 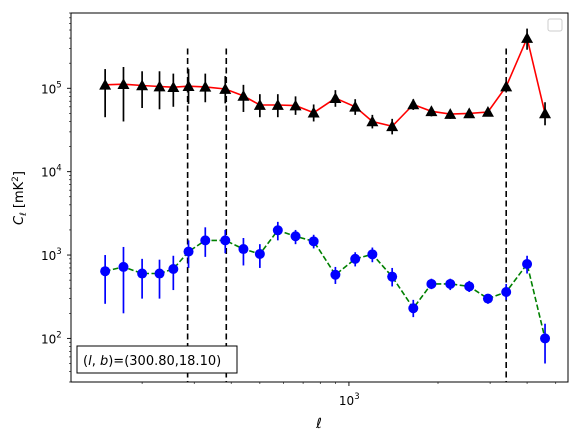 I want to click on annotation: (l, b)=(300.80,18.10), so click(x=157, y=359).